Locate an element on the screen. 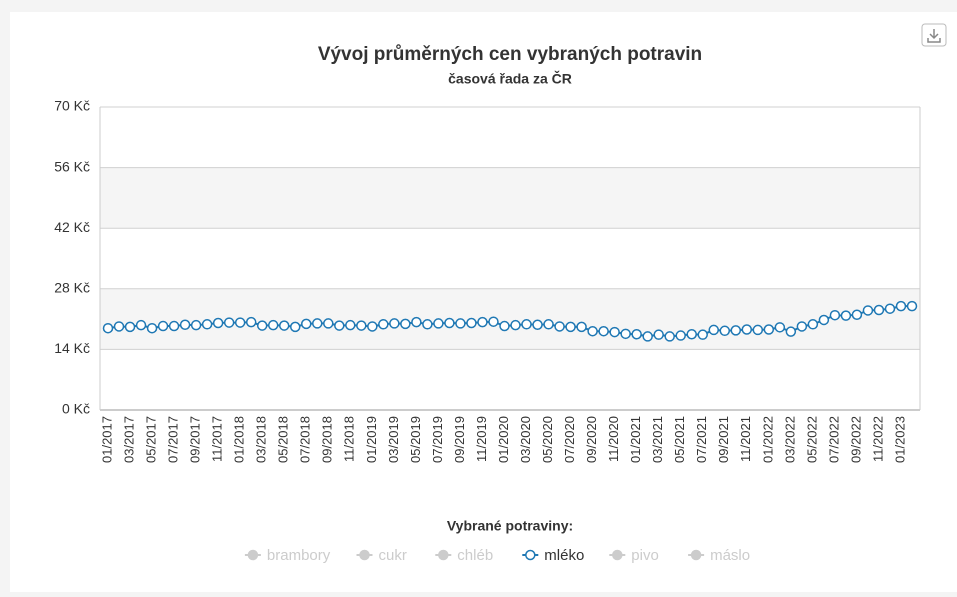 The width and height of the screenshot is (957, 597). legend-item: brambory is located at coordinates (287, 555).